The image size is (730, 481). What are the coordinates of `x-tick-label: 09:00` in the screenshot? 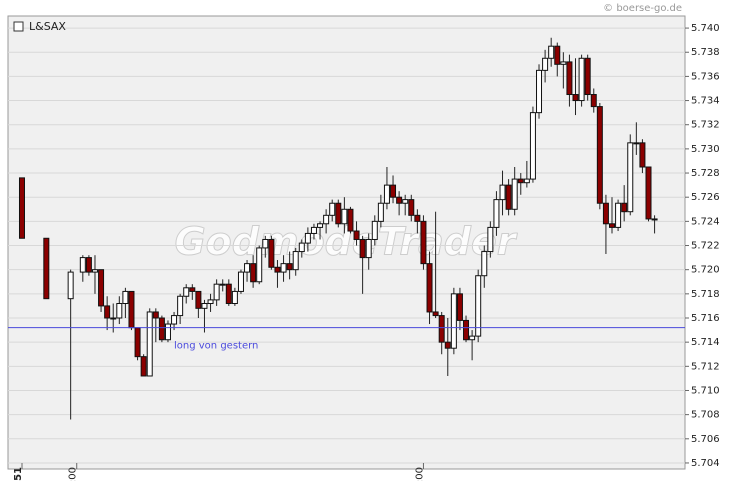 It's located at (419, 474).